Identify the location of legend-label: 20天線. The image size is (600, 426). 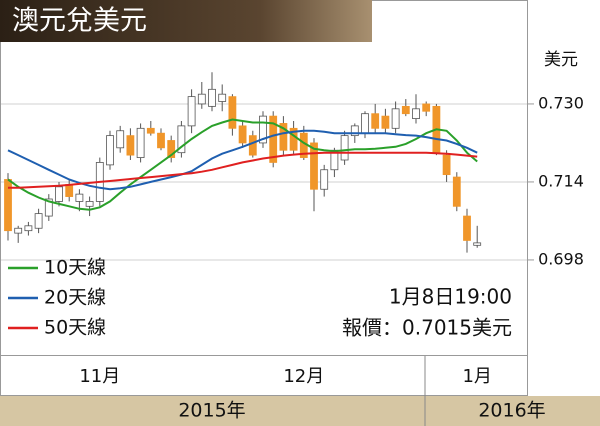
(75, 298).